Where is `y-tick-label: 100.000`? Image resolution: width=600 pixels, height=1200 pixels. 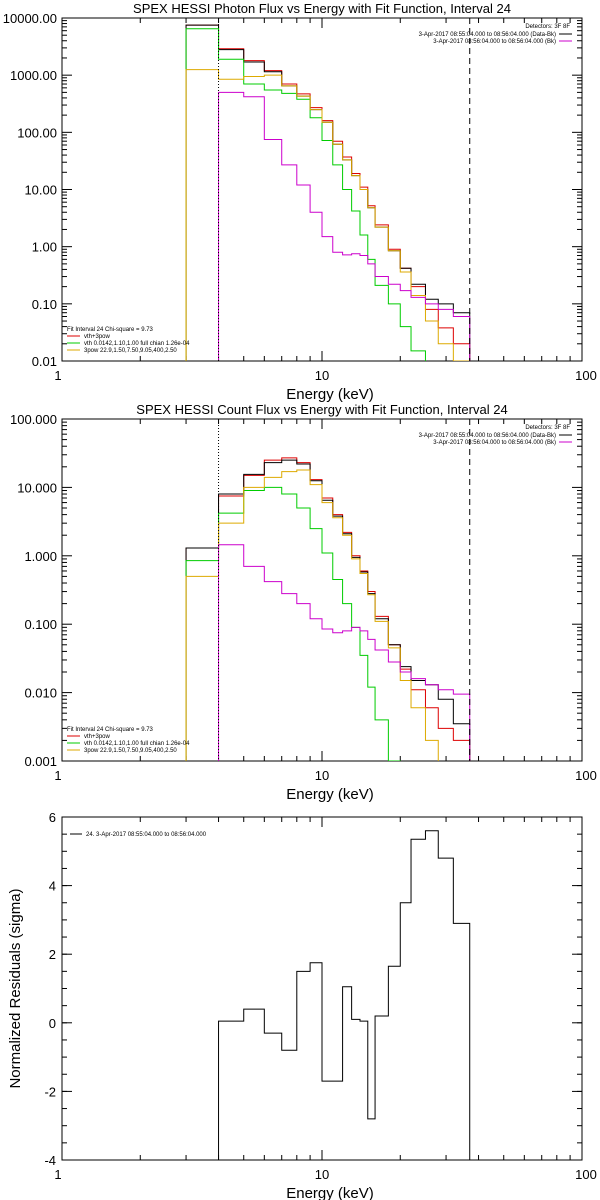 y-tick-label: 100.000 is located at coordinates (33, 419).